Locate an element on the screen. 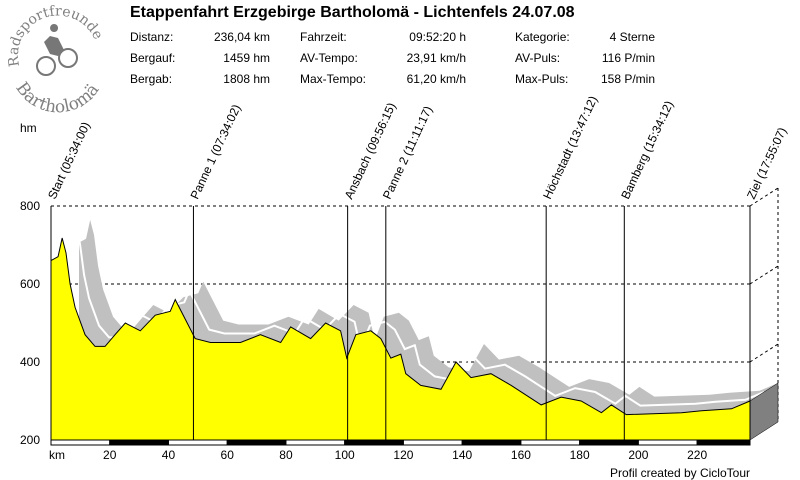 This screenshot has width=800, height=480. x-tick-label: 220 is located at coordinates (697, 455).